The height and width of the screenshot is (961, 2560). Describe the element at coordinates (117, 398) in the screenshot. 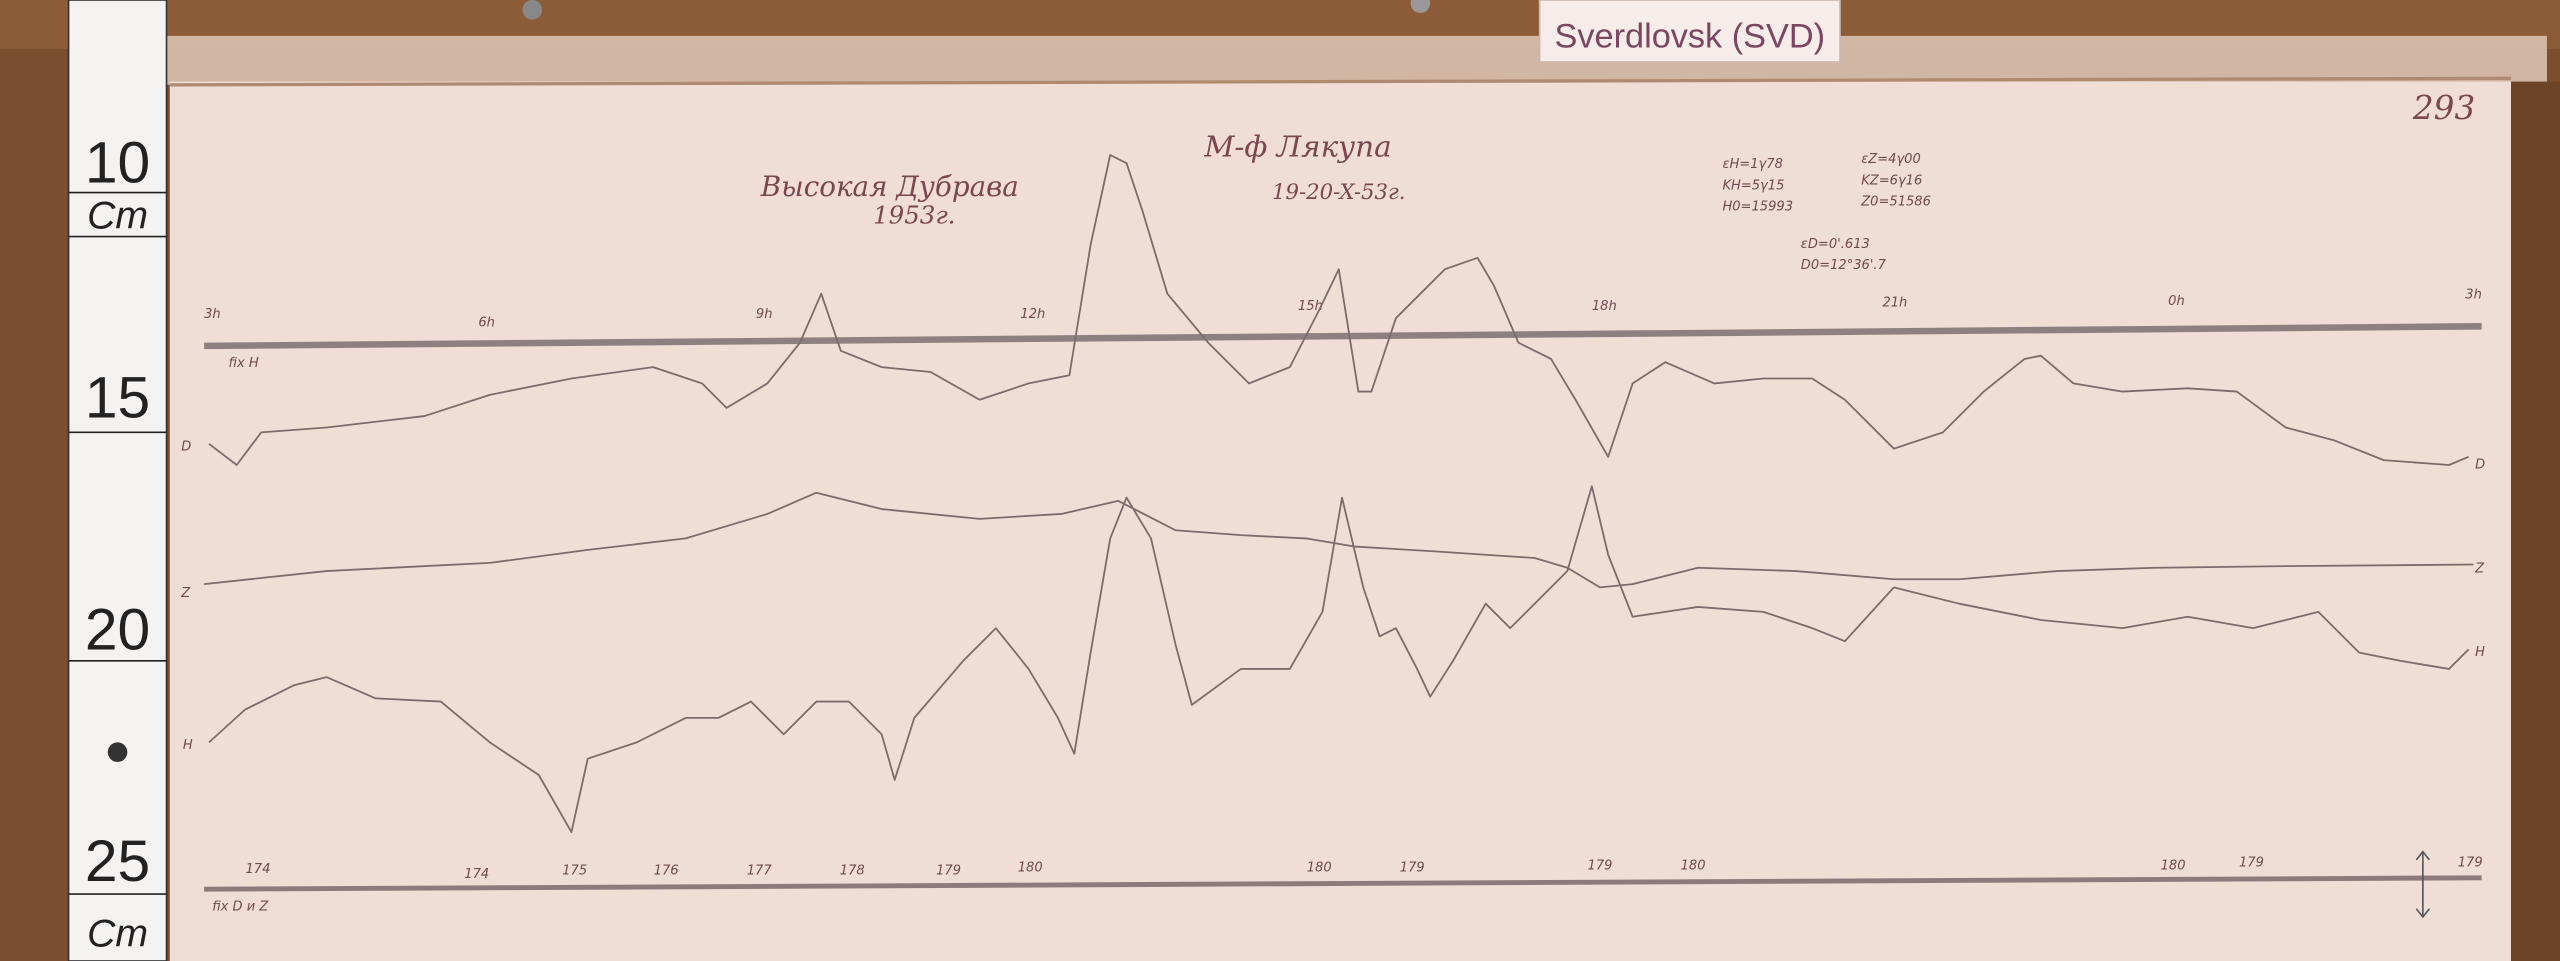

I see `ruler-mark: 15` at that location.